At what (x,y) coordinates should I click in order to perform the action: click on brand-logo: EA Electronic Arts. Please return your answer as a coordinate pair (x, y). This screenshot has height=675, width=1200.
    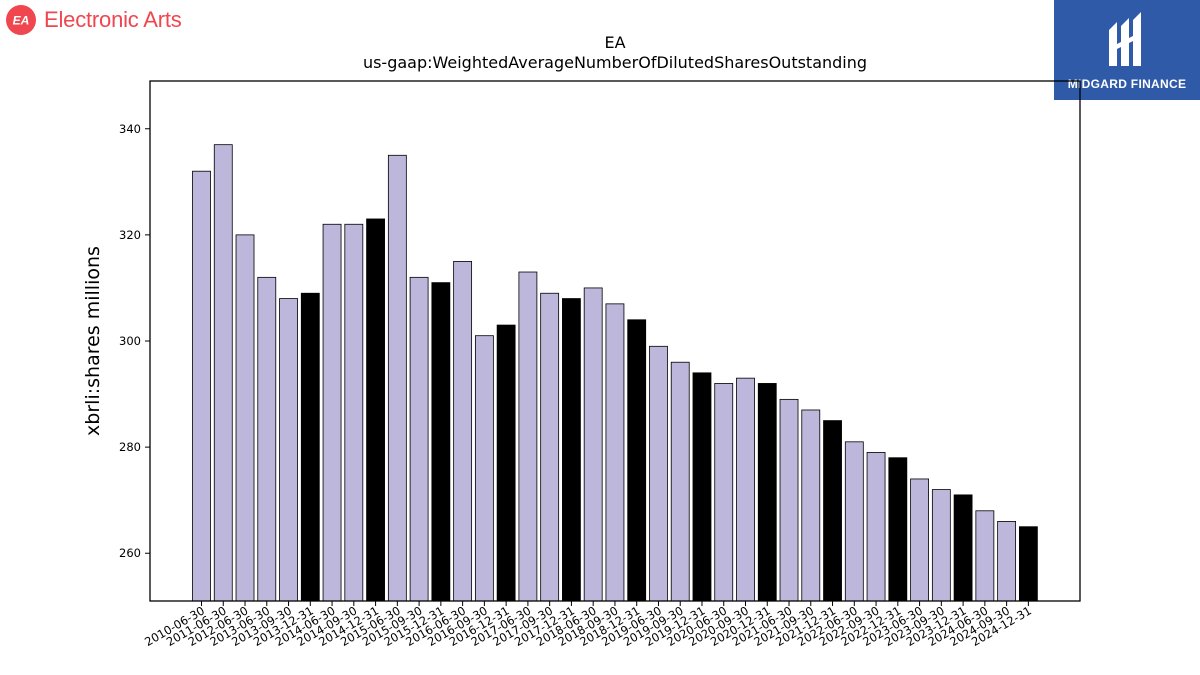
    Looking at the image, I should click on (94, 20).